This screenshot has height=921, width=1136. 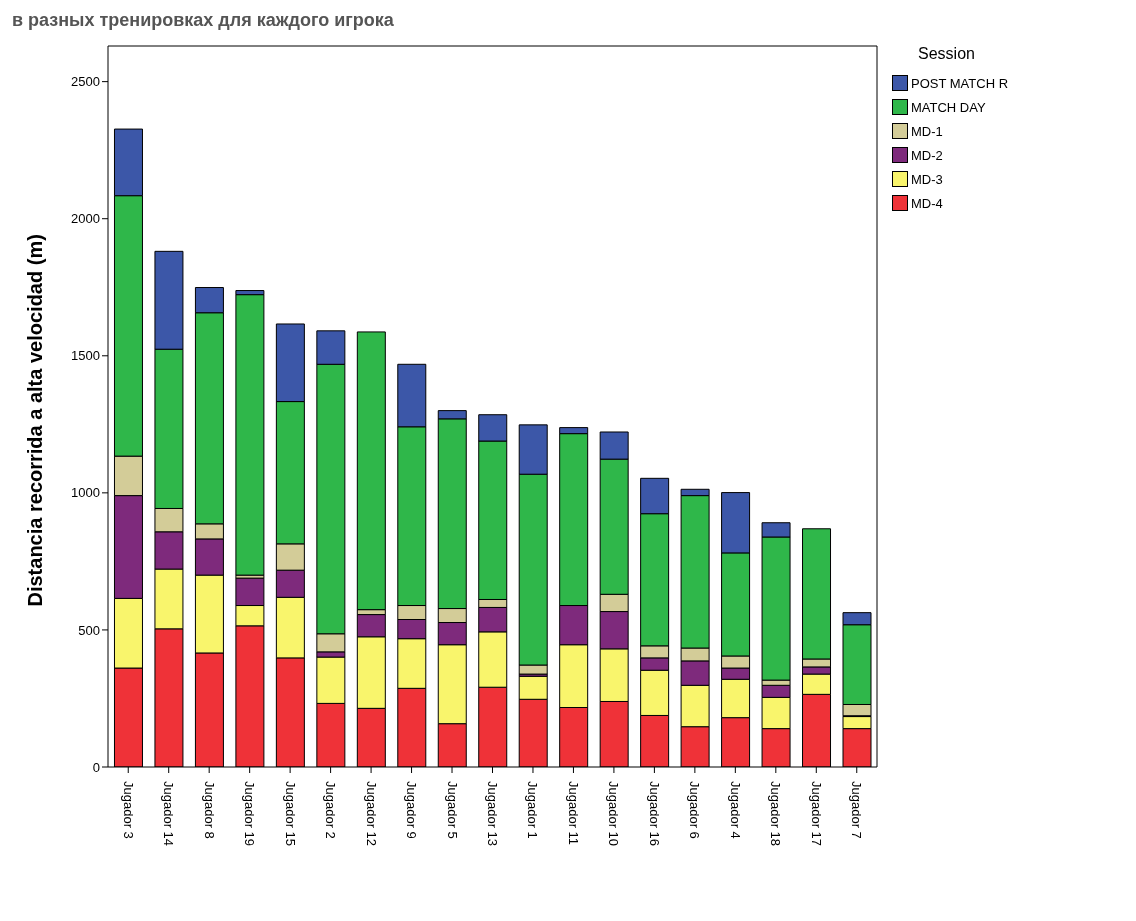 I want to click on x-tick-label: Jugador 17, so click(x=816, y=814).